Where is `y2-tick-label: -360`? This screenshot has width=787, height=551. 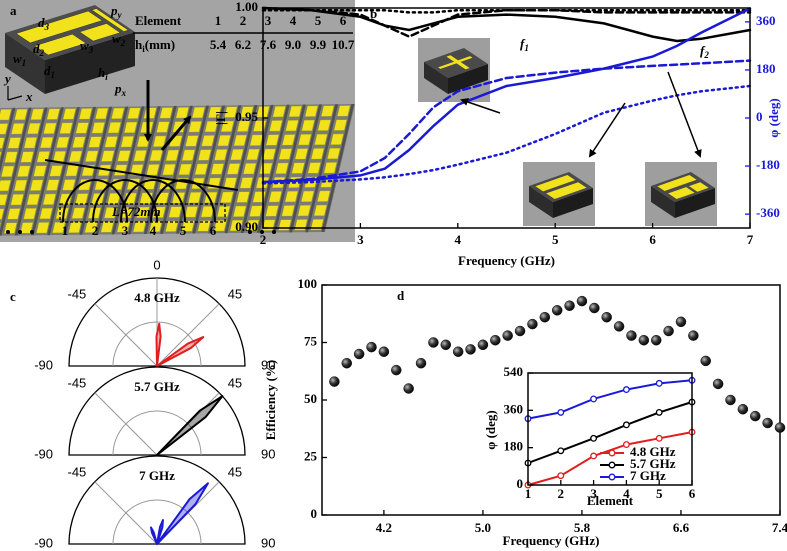
y2-tick-label: -360 is located at coordinates (768, 212).